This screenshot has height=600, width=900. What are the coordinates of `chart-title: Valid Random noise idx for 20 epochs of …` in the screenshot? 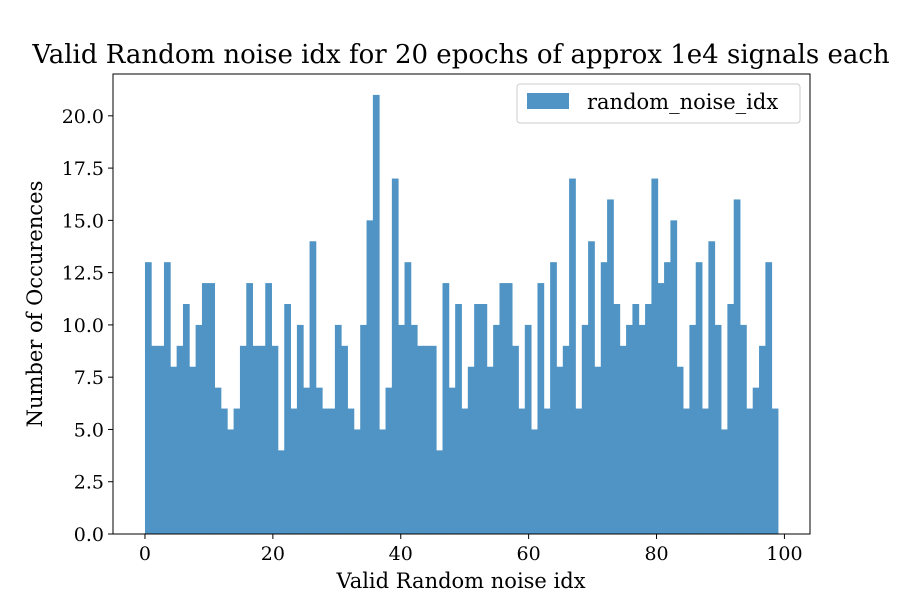 It's located at (460, 55).